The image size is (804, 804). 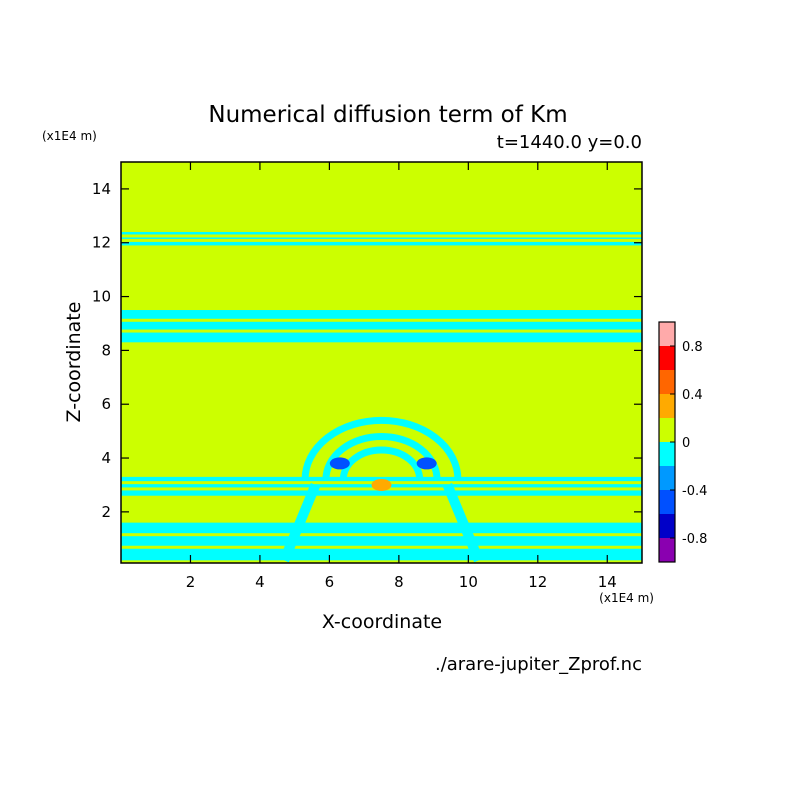 What do you see at coordinates (626, 598) in the screenshot?
I see `x-unit-label: (x1E4 m)` at bounding box center [626, 598].